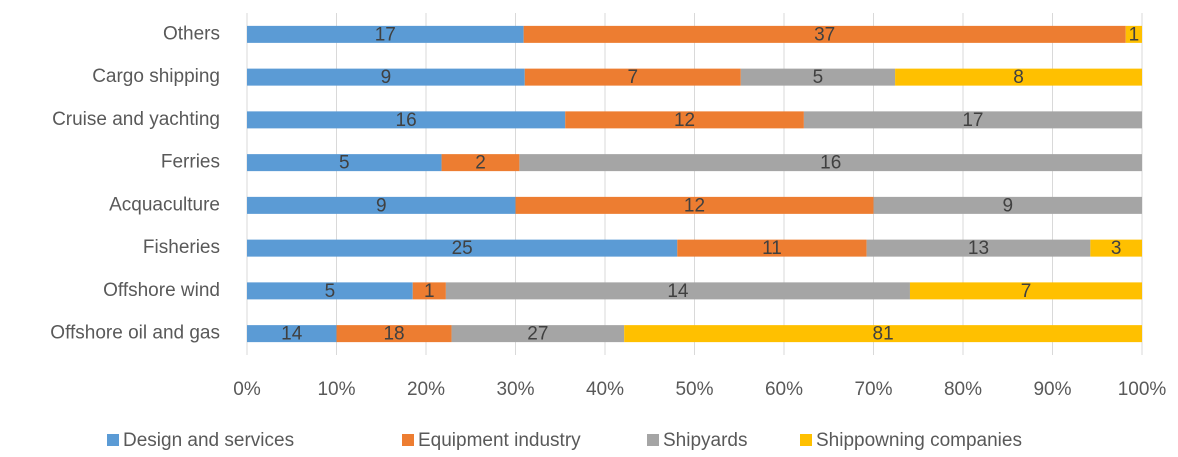 This screenshot has width=1178, height=457. What do you see at coordinates (605, 389) in the screenshot?
I see `x-tick-label: 40%` at bounding box center [605, 389].